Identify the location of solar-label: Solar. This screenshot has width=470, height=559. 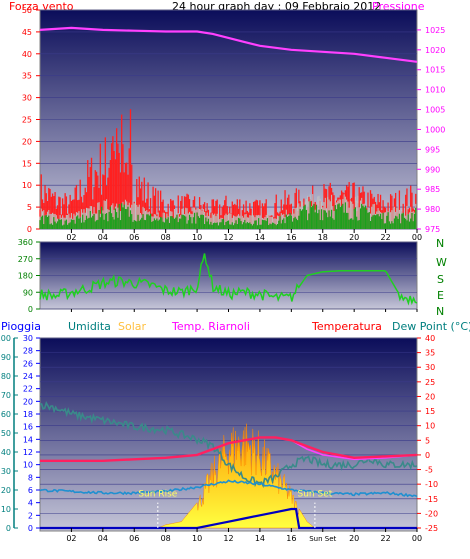
(132, 326).